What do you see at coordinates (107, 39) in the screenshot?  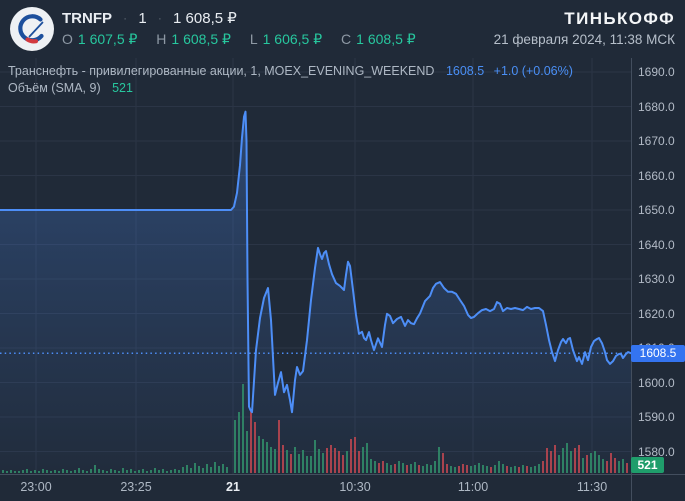 I see `ohlc-open-value: 1 607,5 ₽` at bounding box center [107, 39].